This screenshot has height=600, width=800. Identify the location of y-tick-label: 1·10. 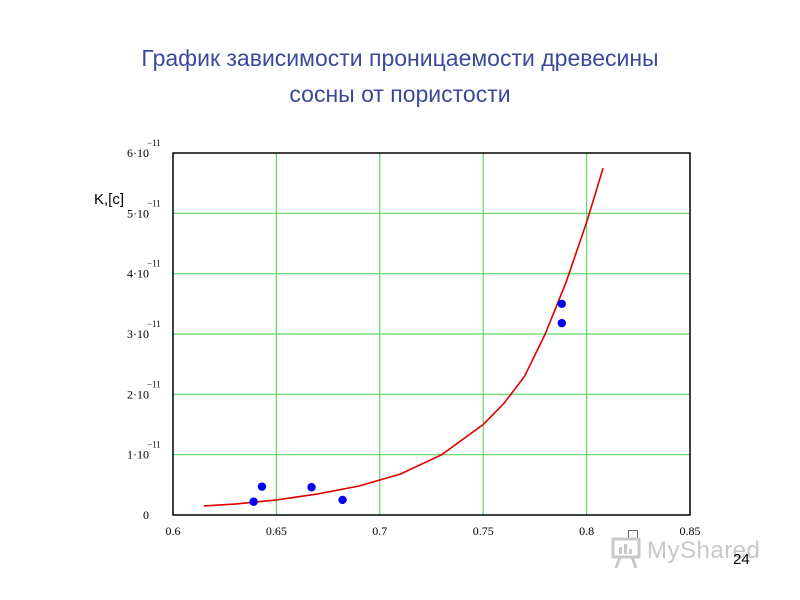
(138, 455).